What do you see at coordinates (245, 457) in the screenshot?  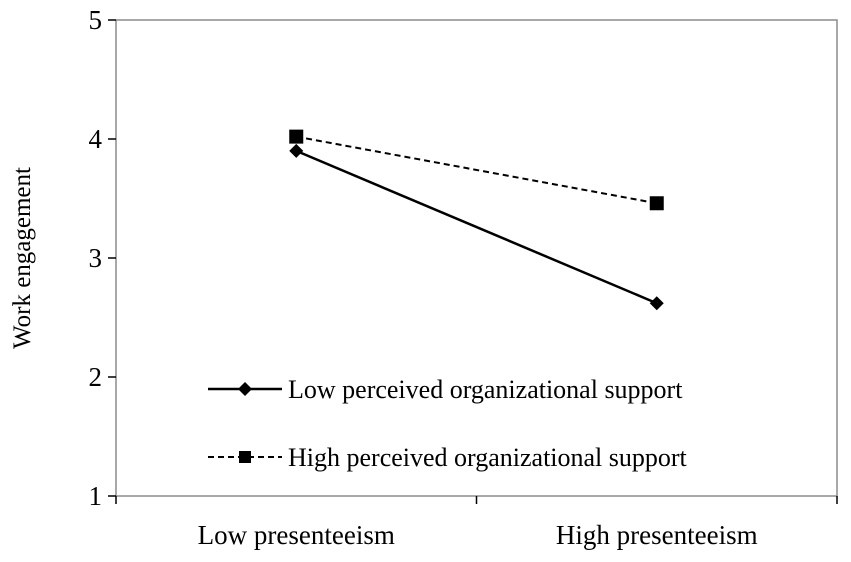 I see `legend-square-marker` at bounding box center [245, 457].